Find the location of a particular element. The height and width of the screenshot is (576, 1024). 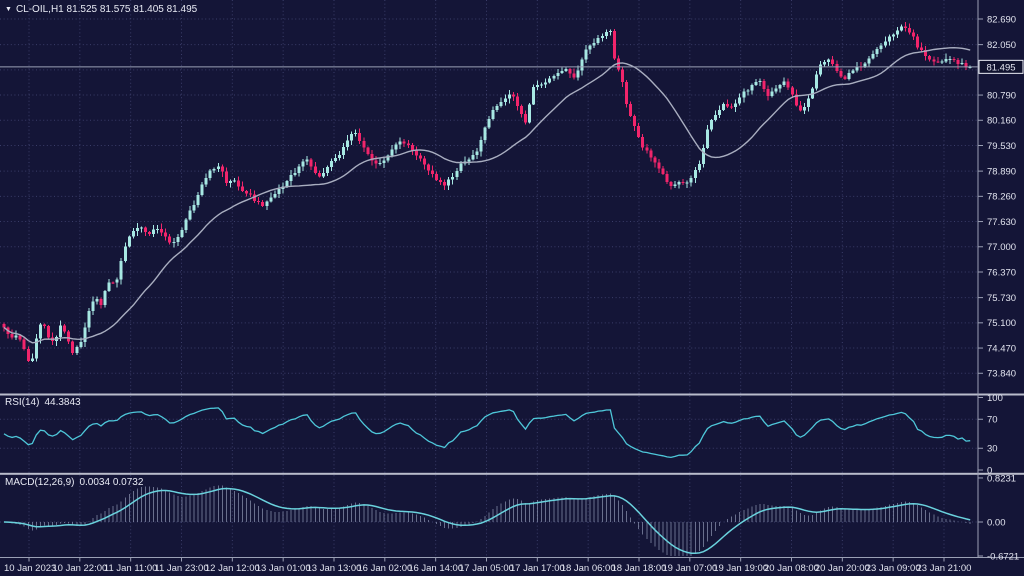

time-axis-label: 19 Jan 07:00 is located at coordinates (689, 568).